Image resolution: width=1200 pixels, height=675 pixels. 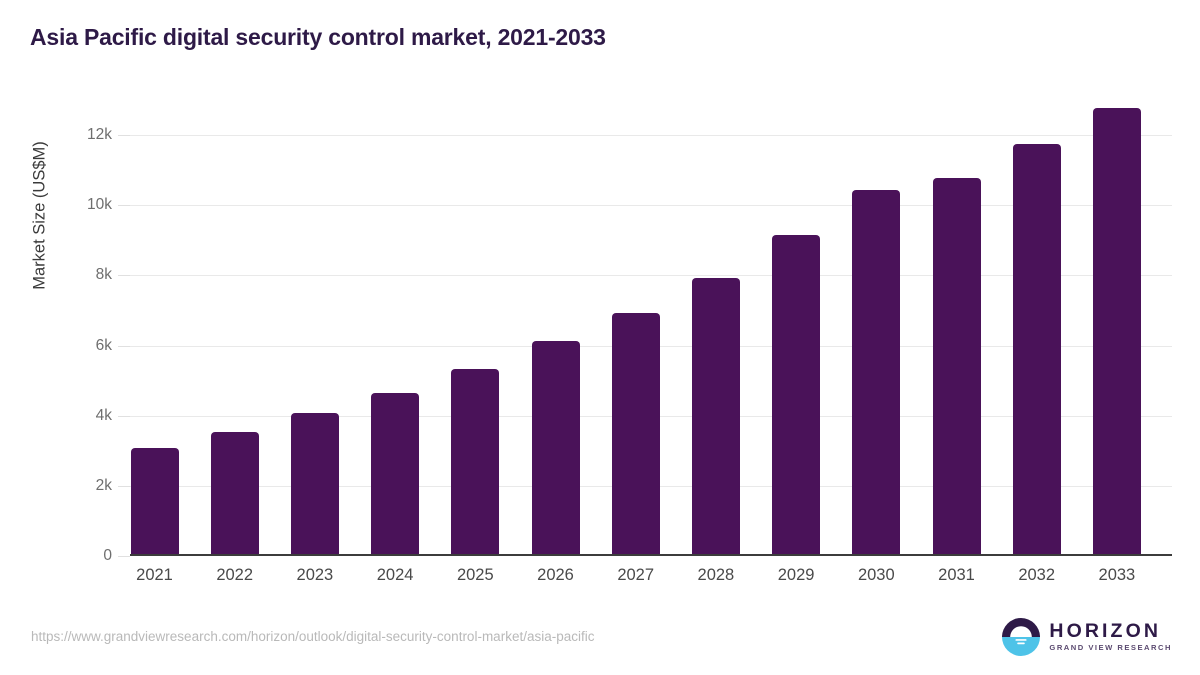 I want to click on x-axis-tick-label: 2029, so click(x=796, y=575).